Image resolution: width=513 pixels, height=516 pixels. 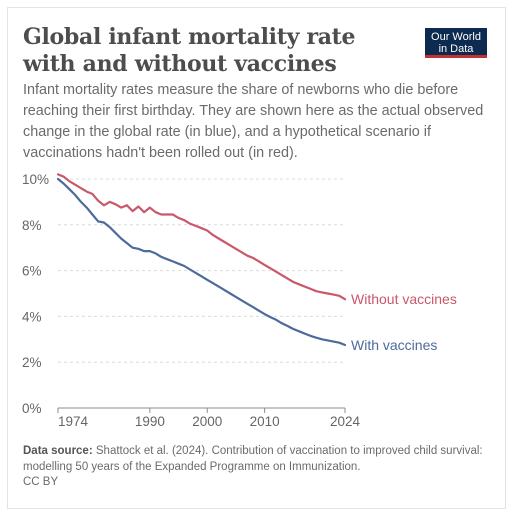 I want to click on logo-line-1: Our World, so click(x=456, y=37).